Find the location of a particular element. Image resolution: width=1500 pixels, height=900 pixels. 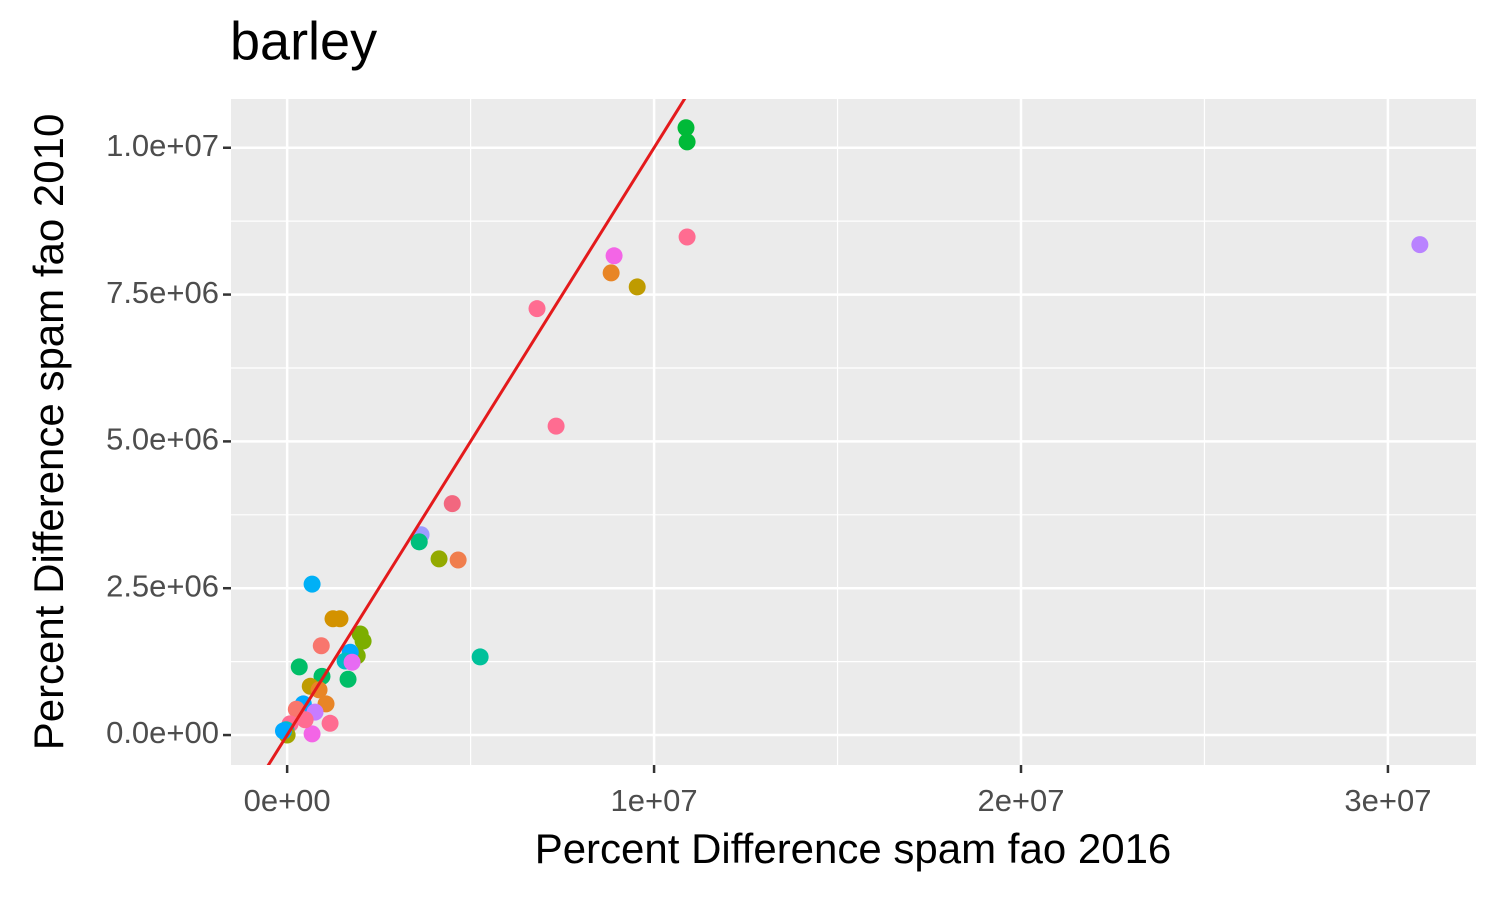

y-tick-label: 0.0e+00 is located at coordinates (162, 732).